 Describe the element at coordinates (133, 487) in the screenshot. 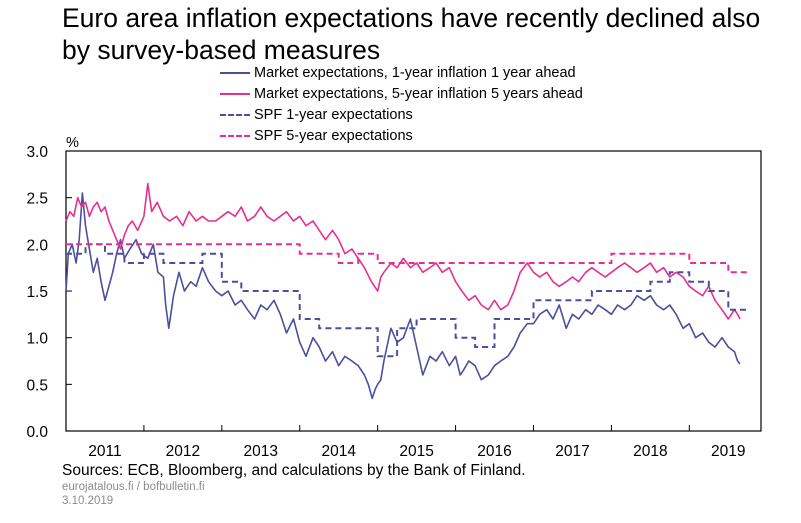

I see `site-credit: eurojatalous.fi / bofbulletin.fi` at that location.